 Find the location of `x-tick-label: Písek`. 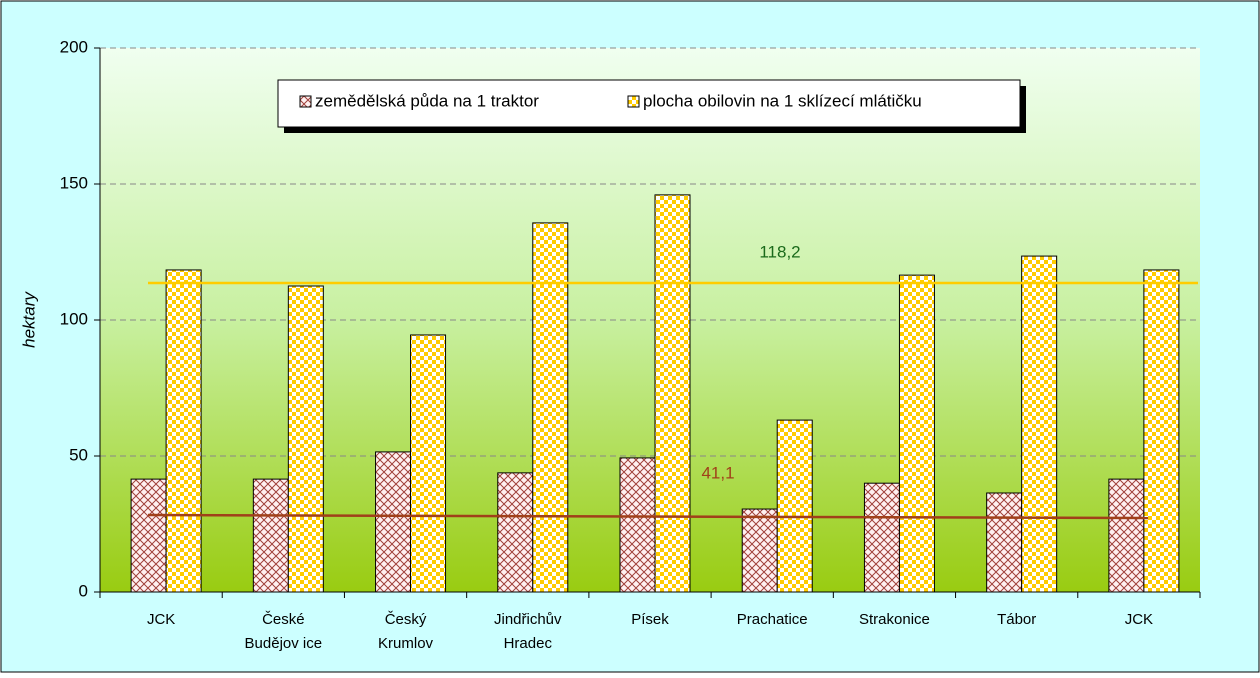

x-tick-label: Písek is located at coordinates (650, 619).